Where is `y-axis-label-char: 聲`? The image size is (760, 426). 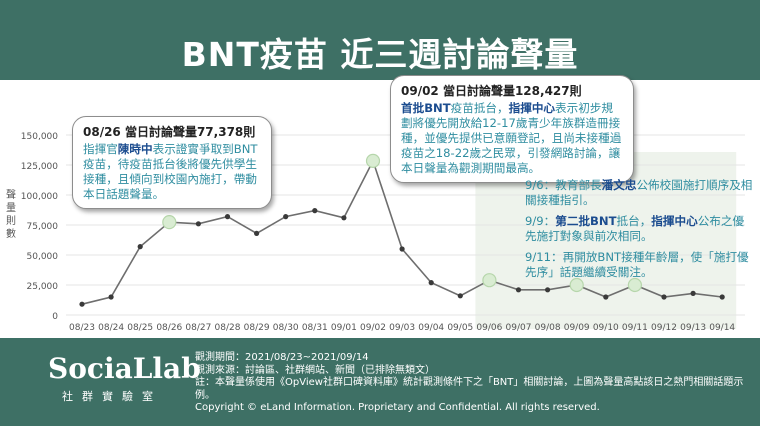
y-axis-label-char: 聲 is located at coordinates (11, 194).